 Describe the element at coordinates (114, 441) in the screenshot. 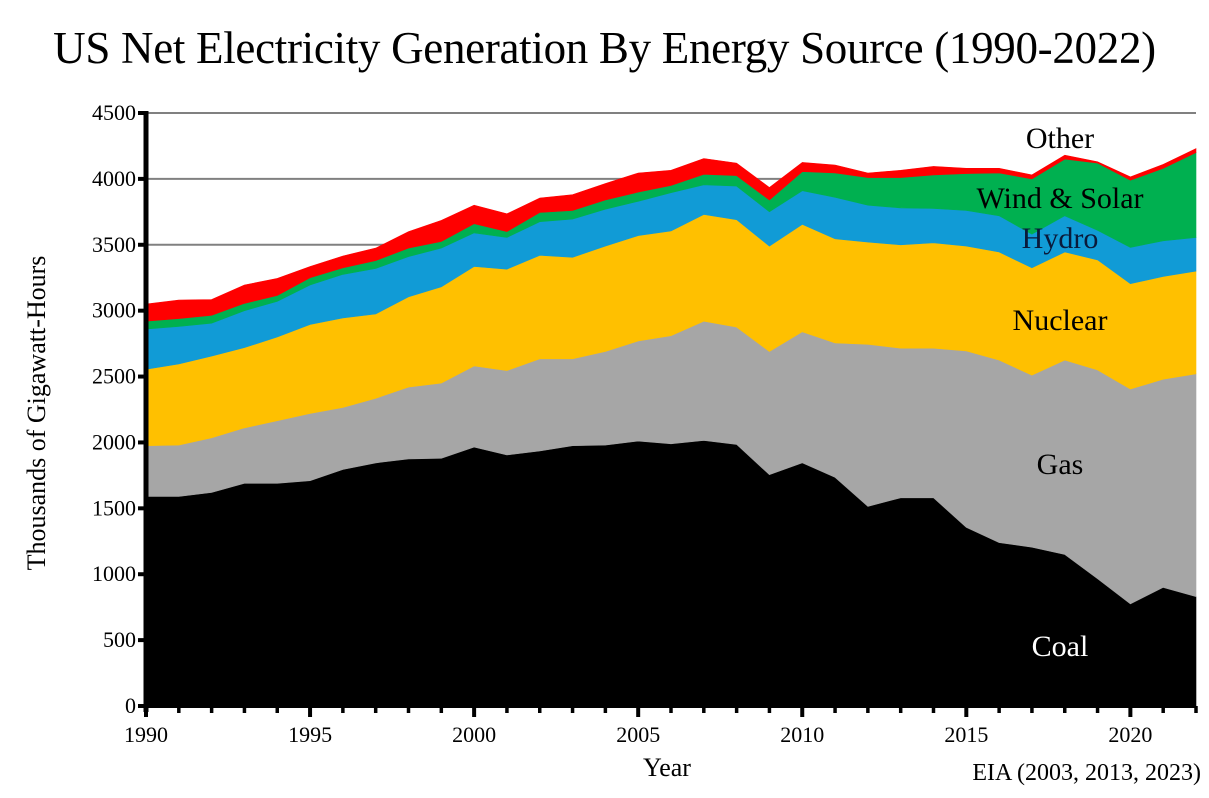

I see `y-tick-label: 2000` at that location.